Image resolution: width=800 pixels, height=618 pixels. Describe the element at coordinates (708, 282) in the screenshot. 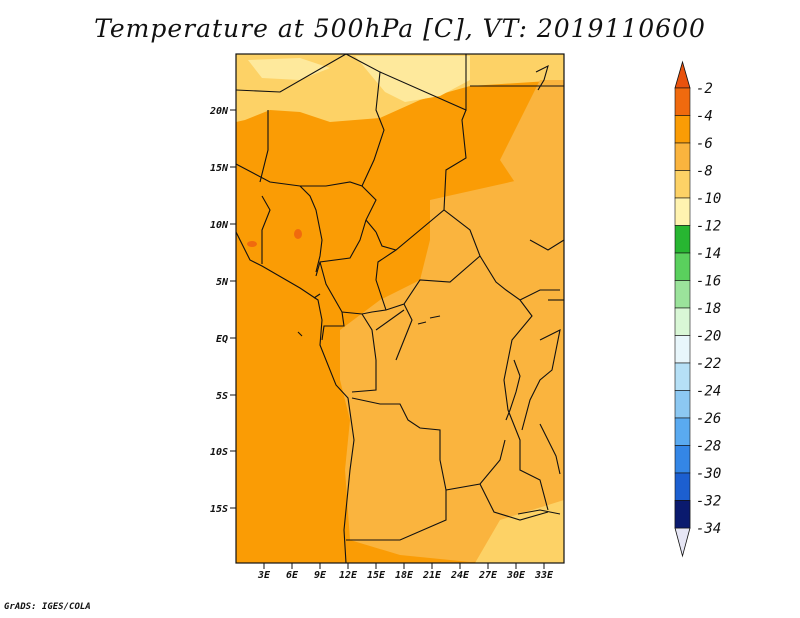

I see `colorbar-label-m16: -16` at that location.